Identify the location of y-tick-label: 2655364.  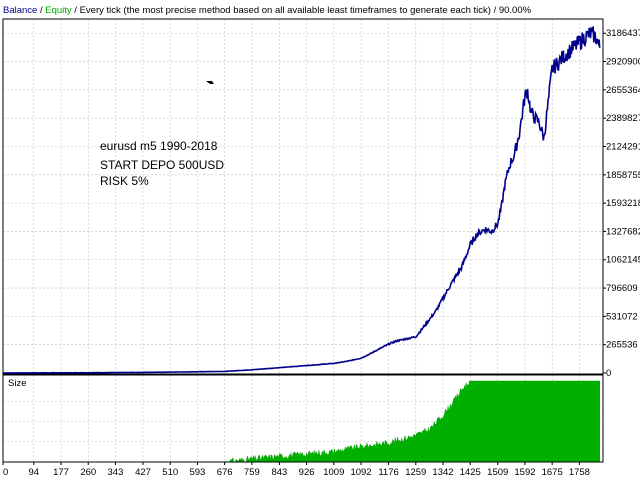
(623, 90).